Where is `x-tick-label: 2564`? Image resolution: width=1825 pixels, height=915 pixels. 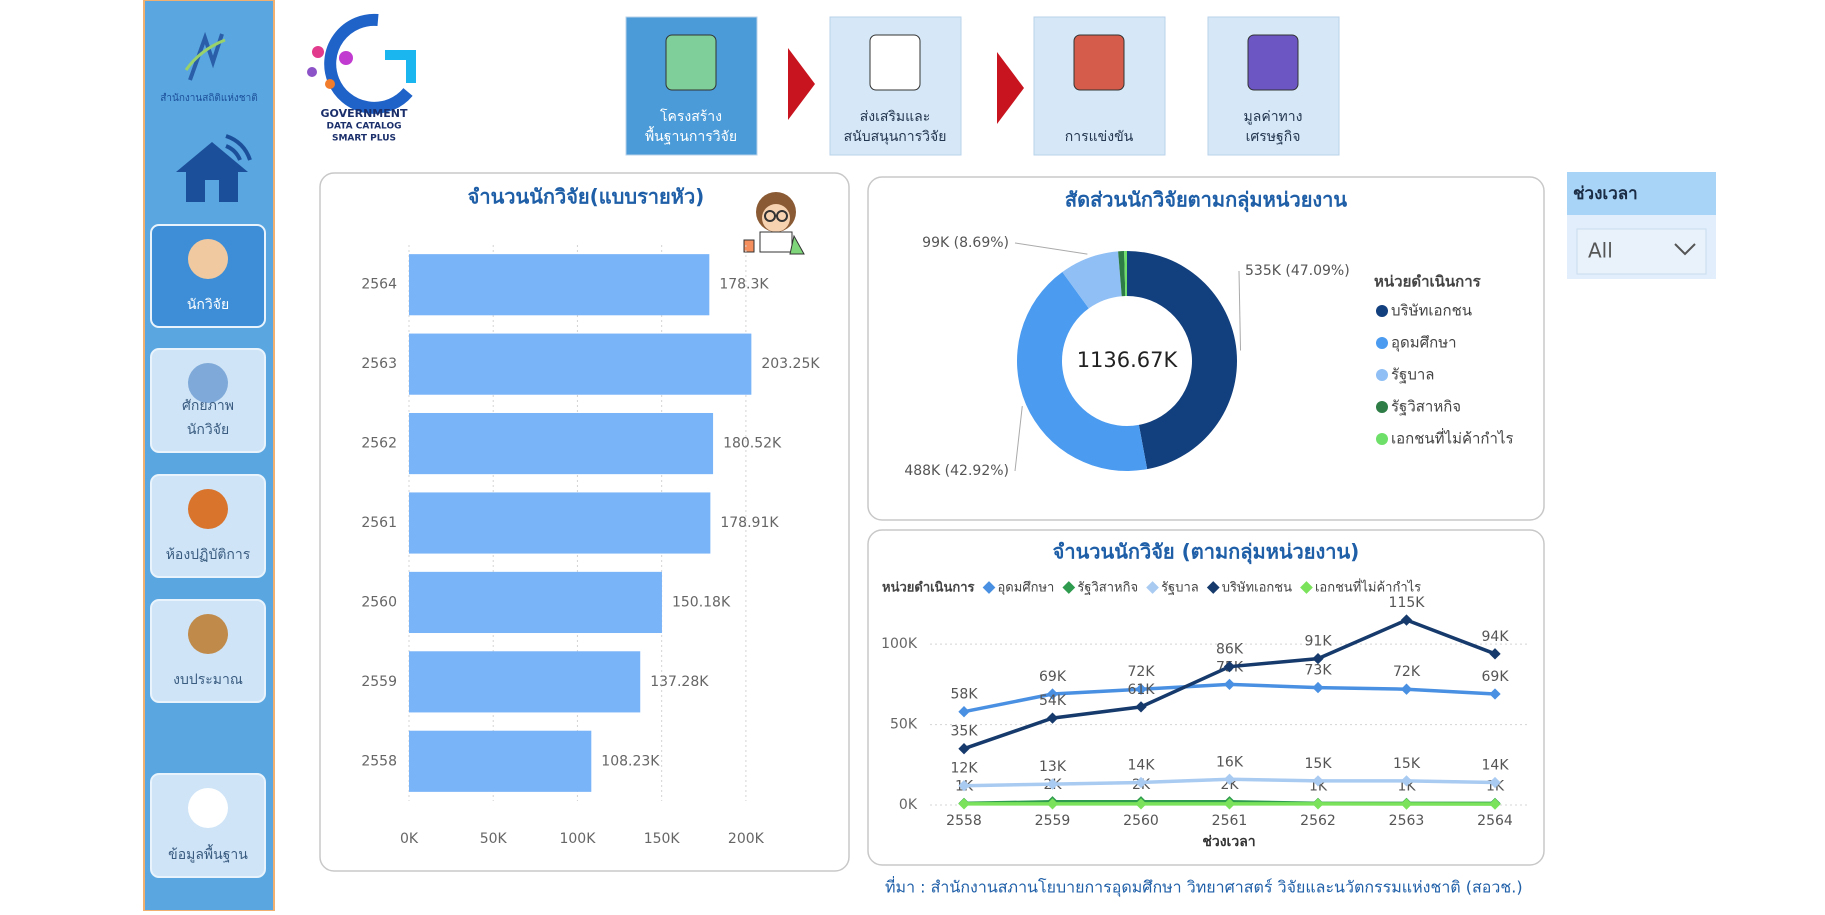 x-tick-label: 2564 is located at coordinates (1495, 821).